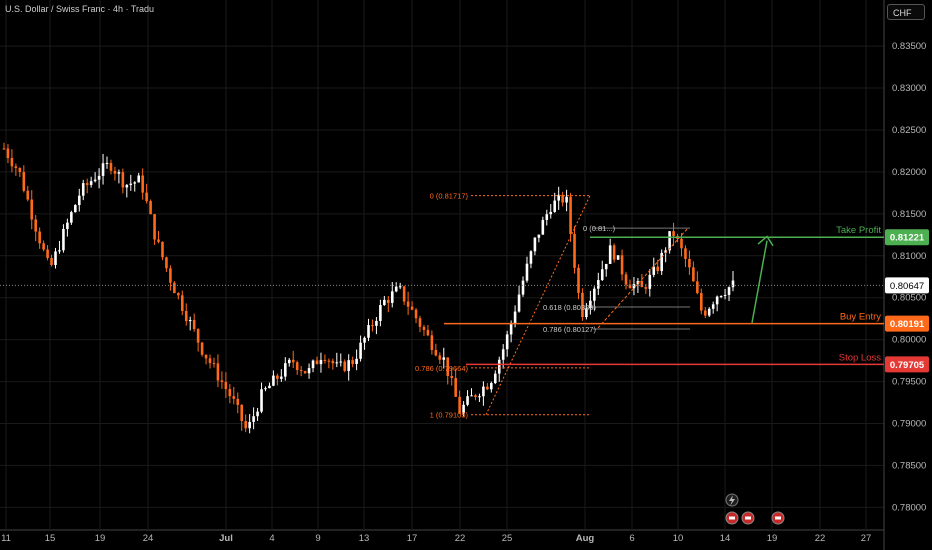 Image resolution: width=932 pixels, height=550 pixels. What do you see at coordinates (569, 307) in the screenshot?
I see `fib-level-label: 0.618 (0.80389)` at bounding box center [569, 307].